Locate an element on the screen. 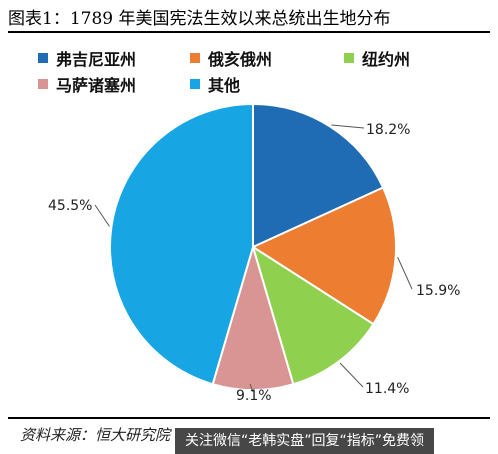 Image resolution: width=498 pixels, height=454 pixels. pie-slice-virginia is located at coordinates (318, 175).